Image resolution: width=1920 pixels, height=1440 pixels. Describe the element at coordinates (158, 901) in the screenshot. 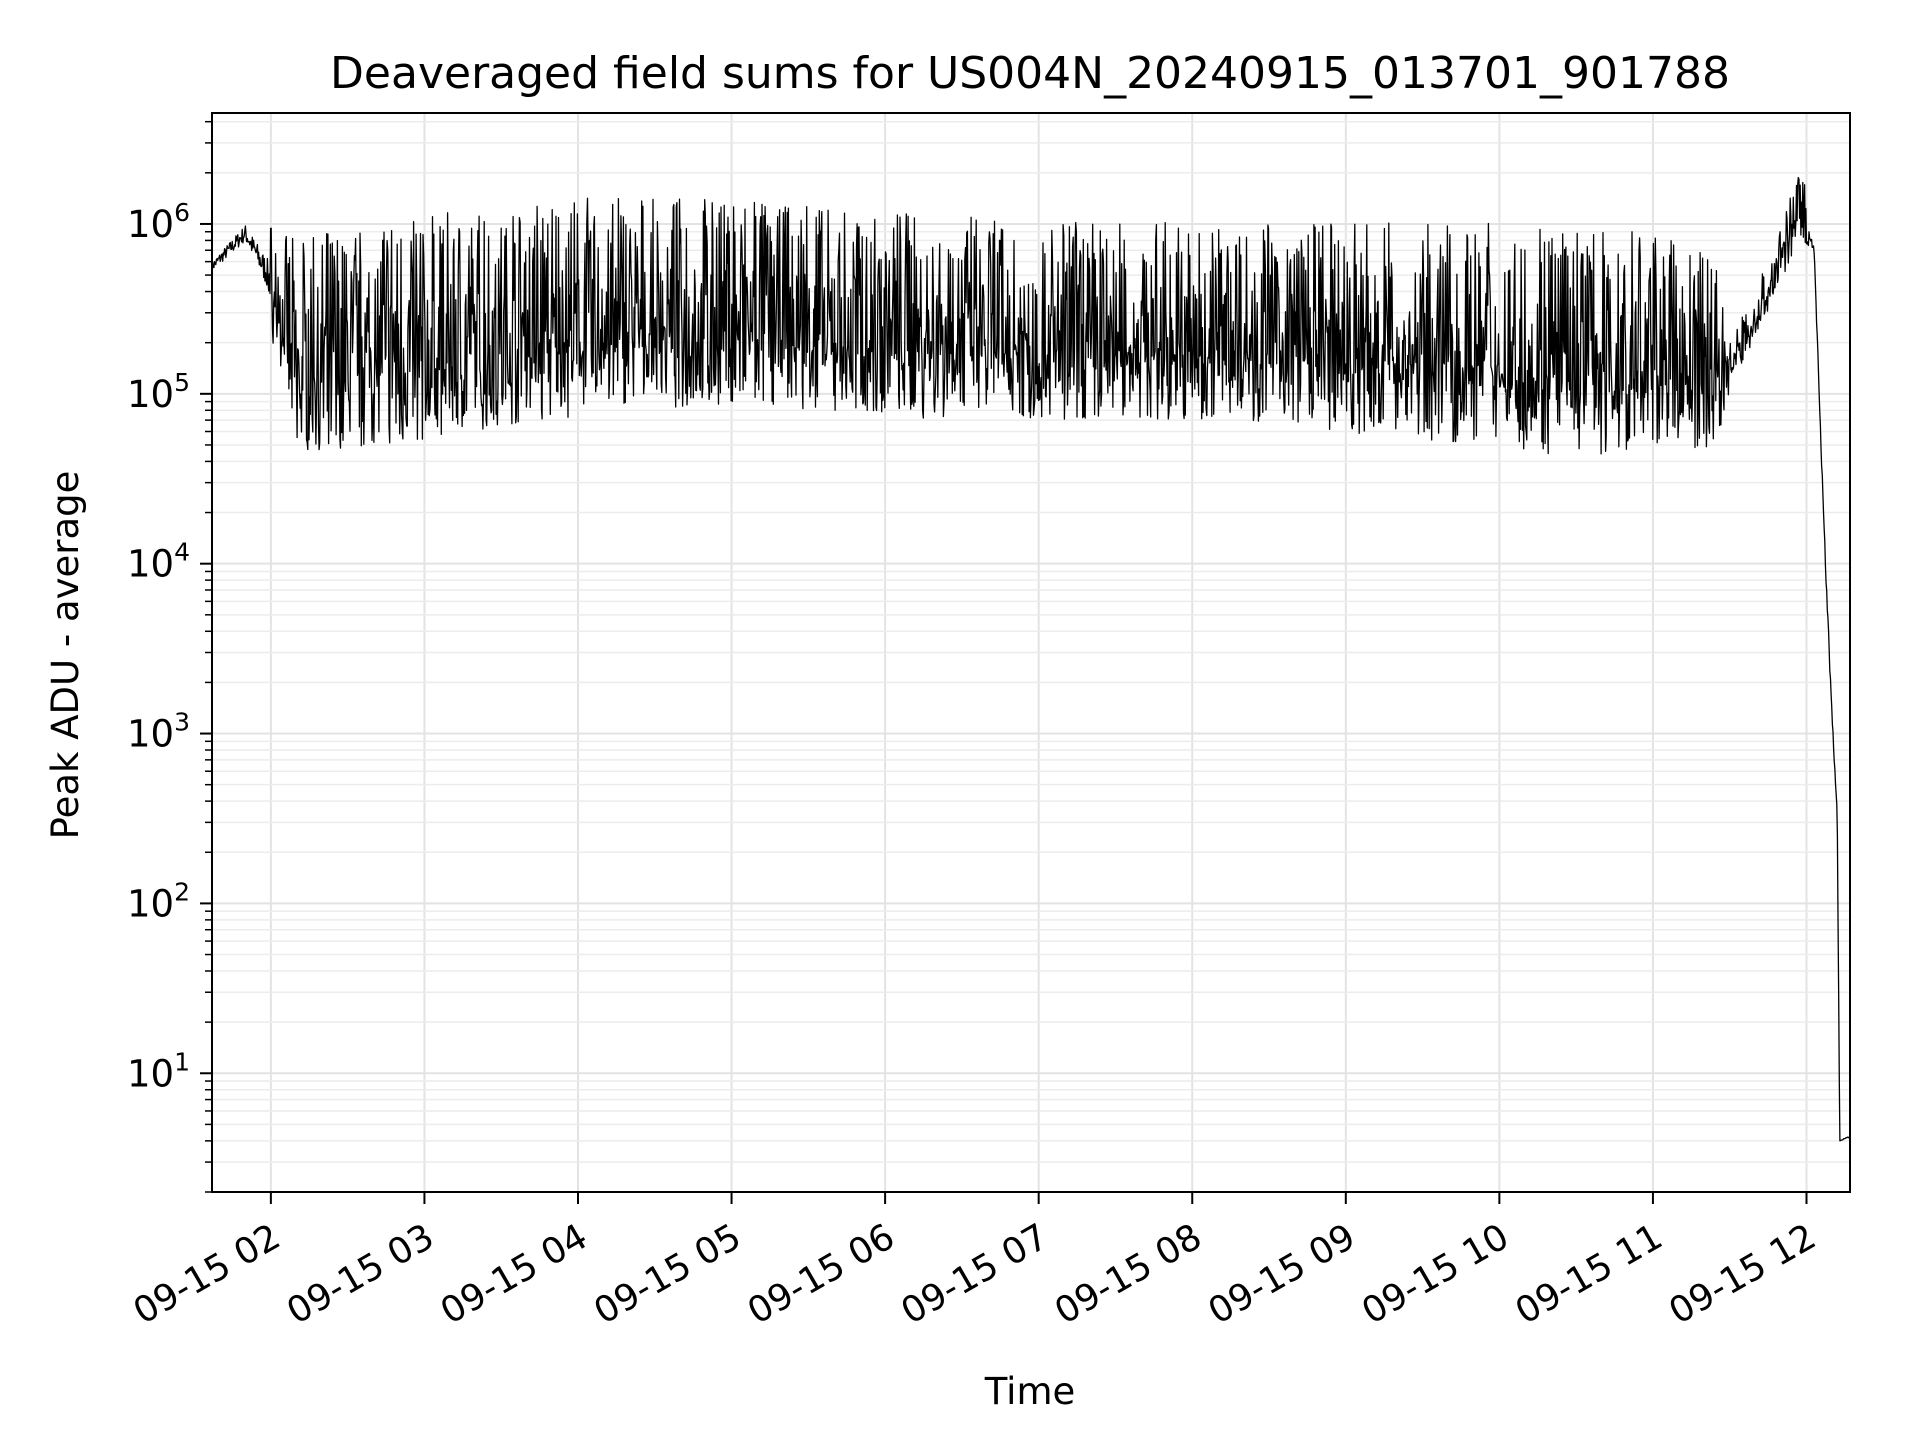

I see `y-tick-label: 10²` at that location.